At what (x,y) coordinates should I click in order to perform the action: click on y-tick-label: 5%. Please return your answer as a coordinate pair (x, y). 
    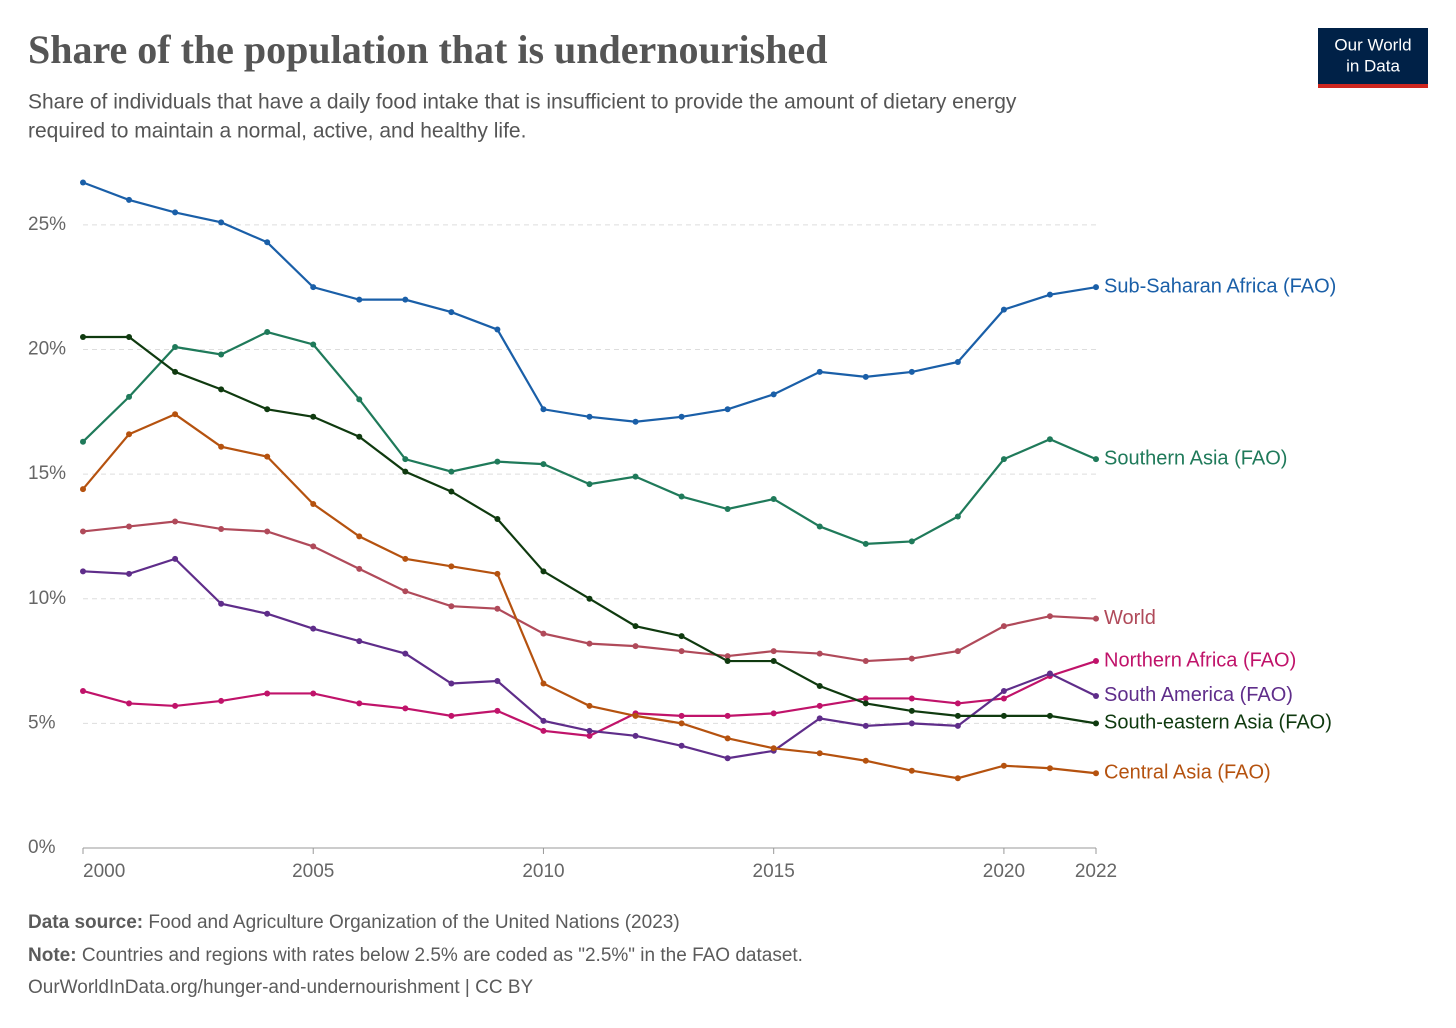
    Looking at the image, I should click on (42, 722).